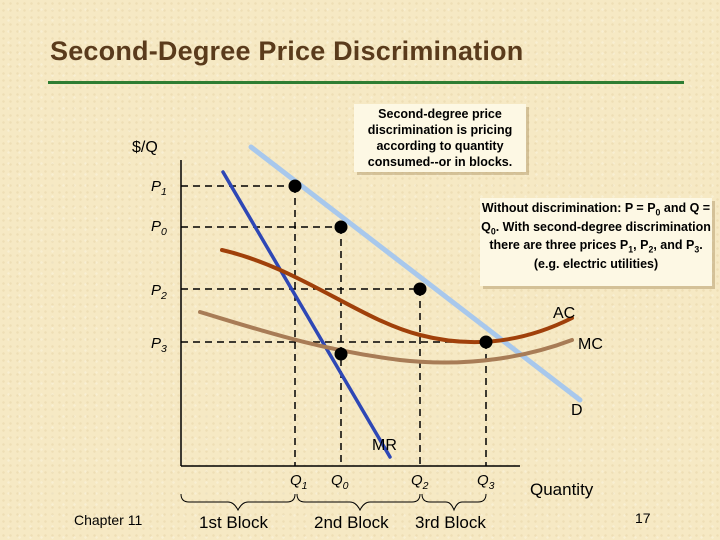  Describe the element at coordinates (366, 82) in the screenshot. I see `title-divider` at that location.